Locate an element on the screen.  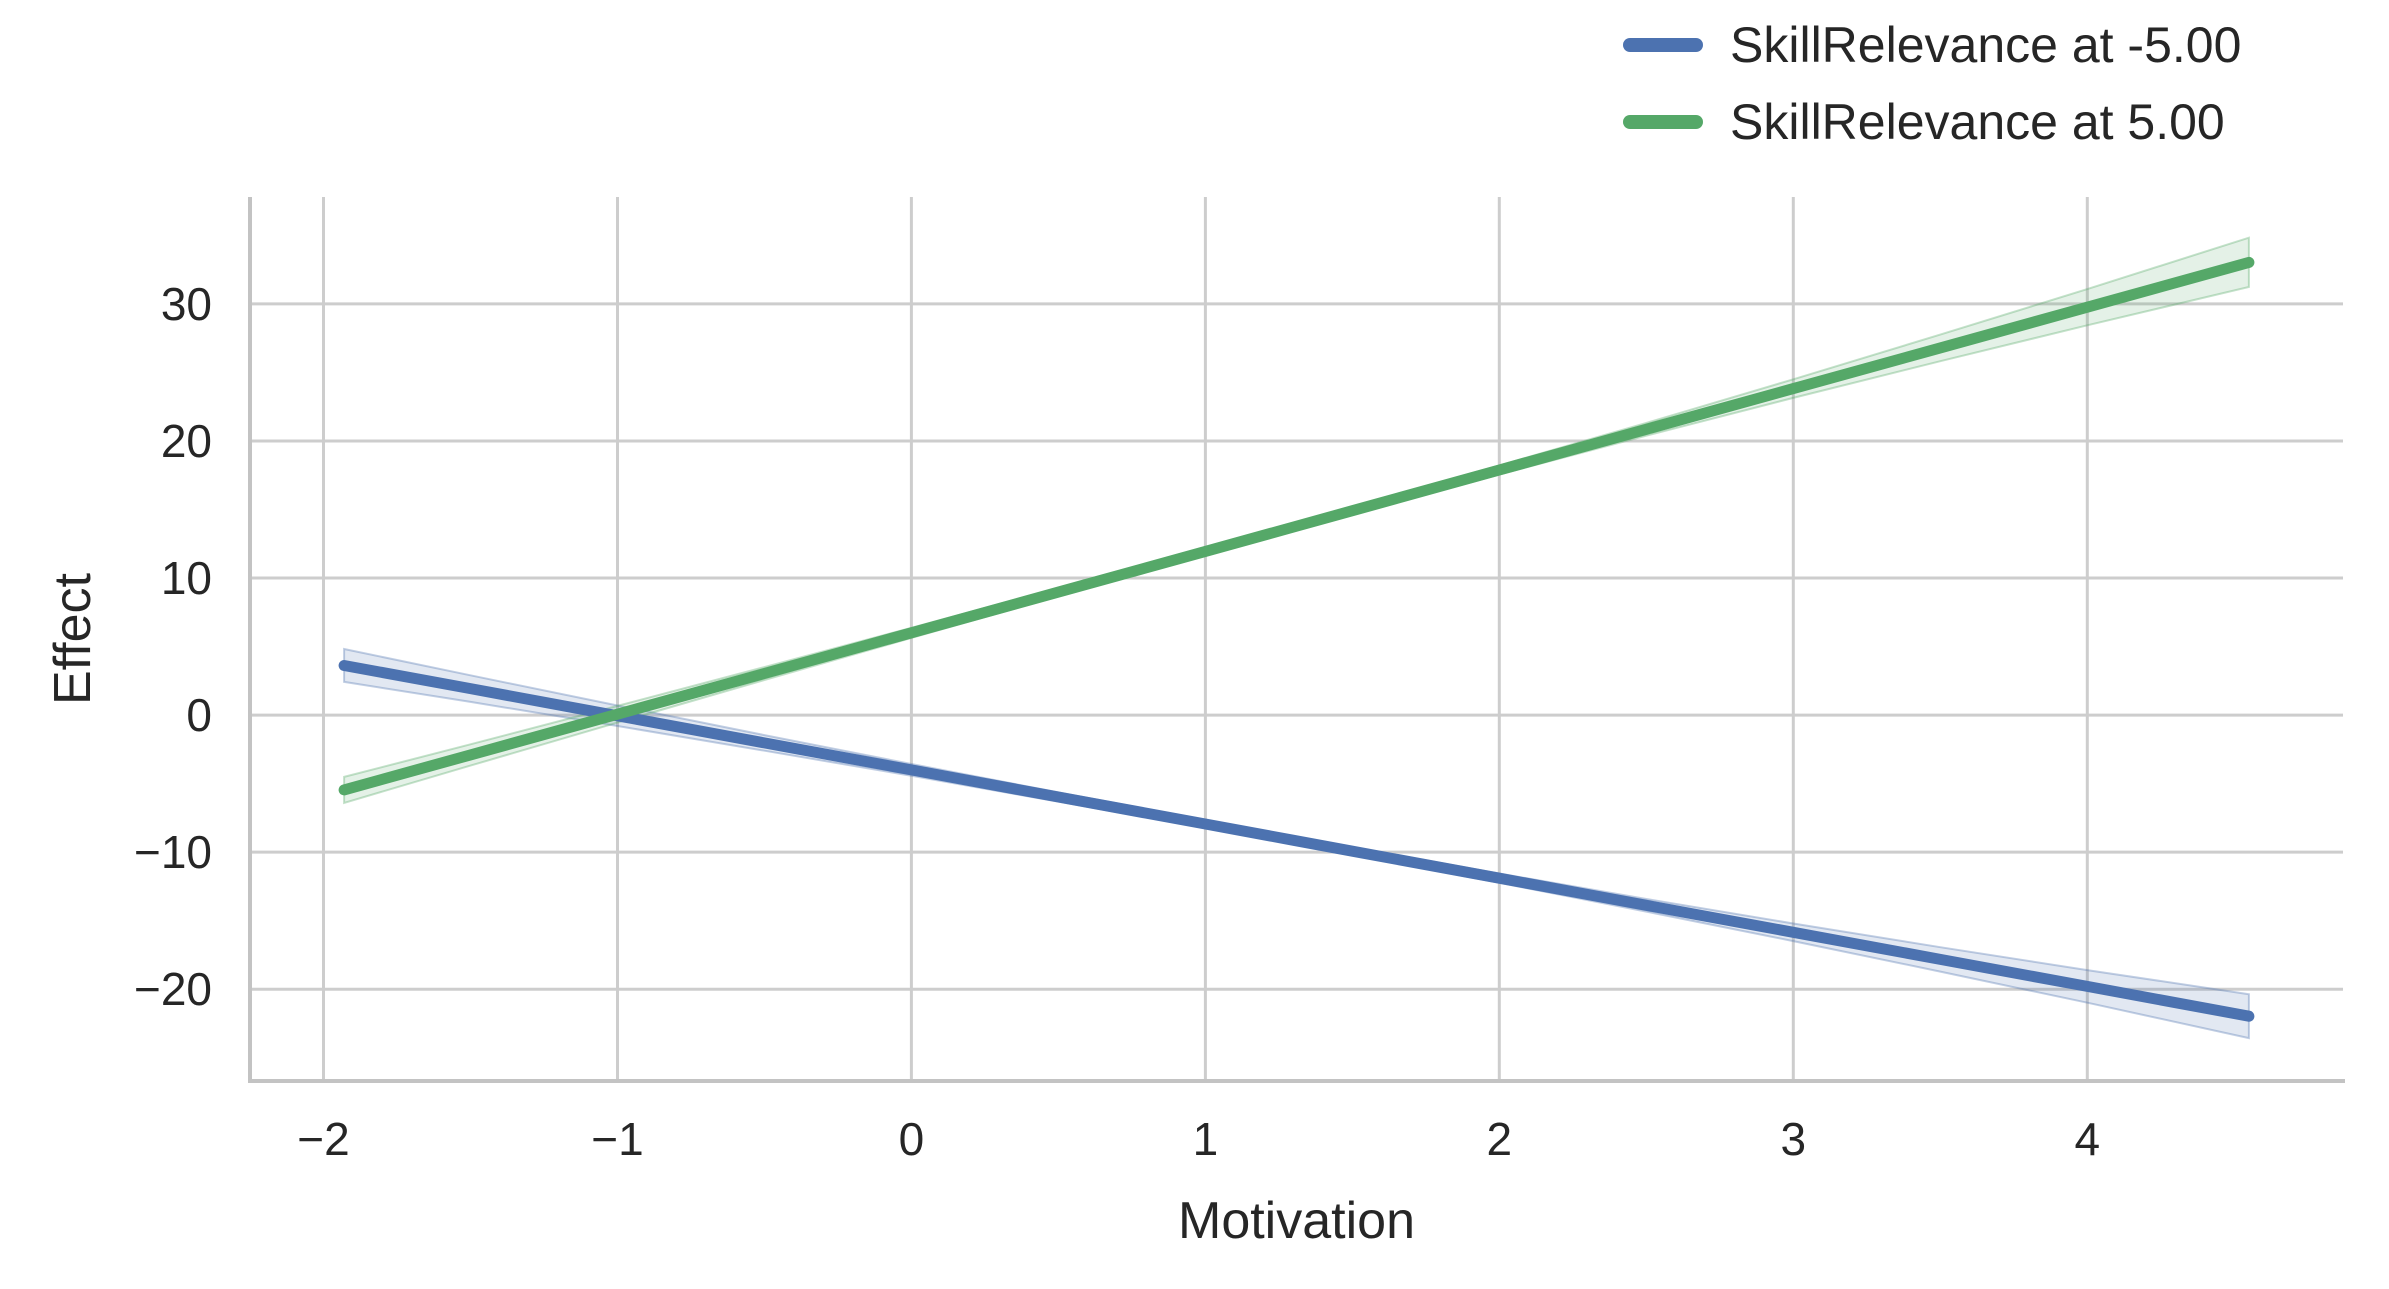
y-tick-label: −10 is located at coordinates (173, 852).